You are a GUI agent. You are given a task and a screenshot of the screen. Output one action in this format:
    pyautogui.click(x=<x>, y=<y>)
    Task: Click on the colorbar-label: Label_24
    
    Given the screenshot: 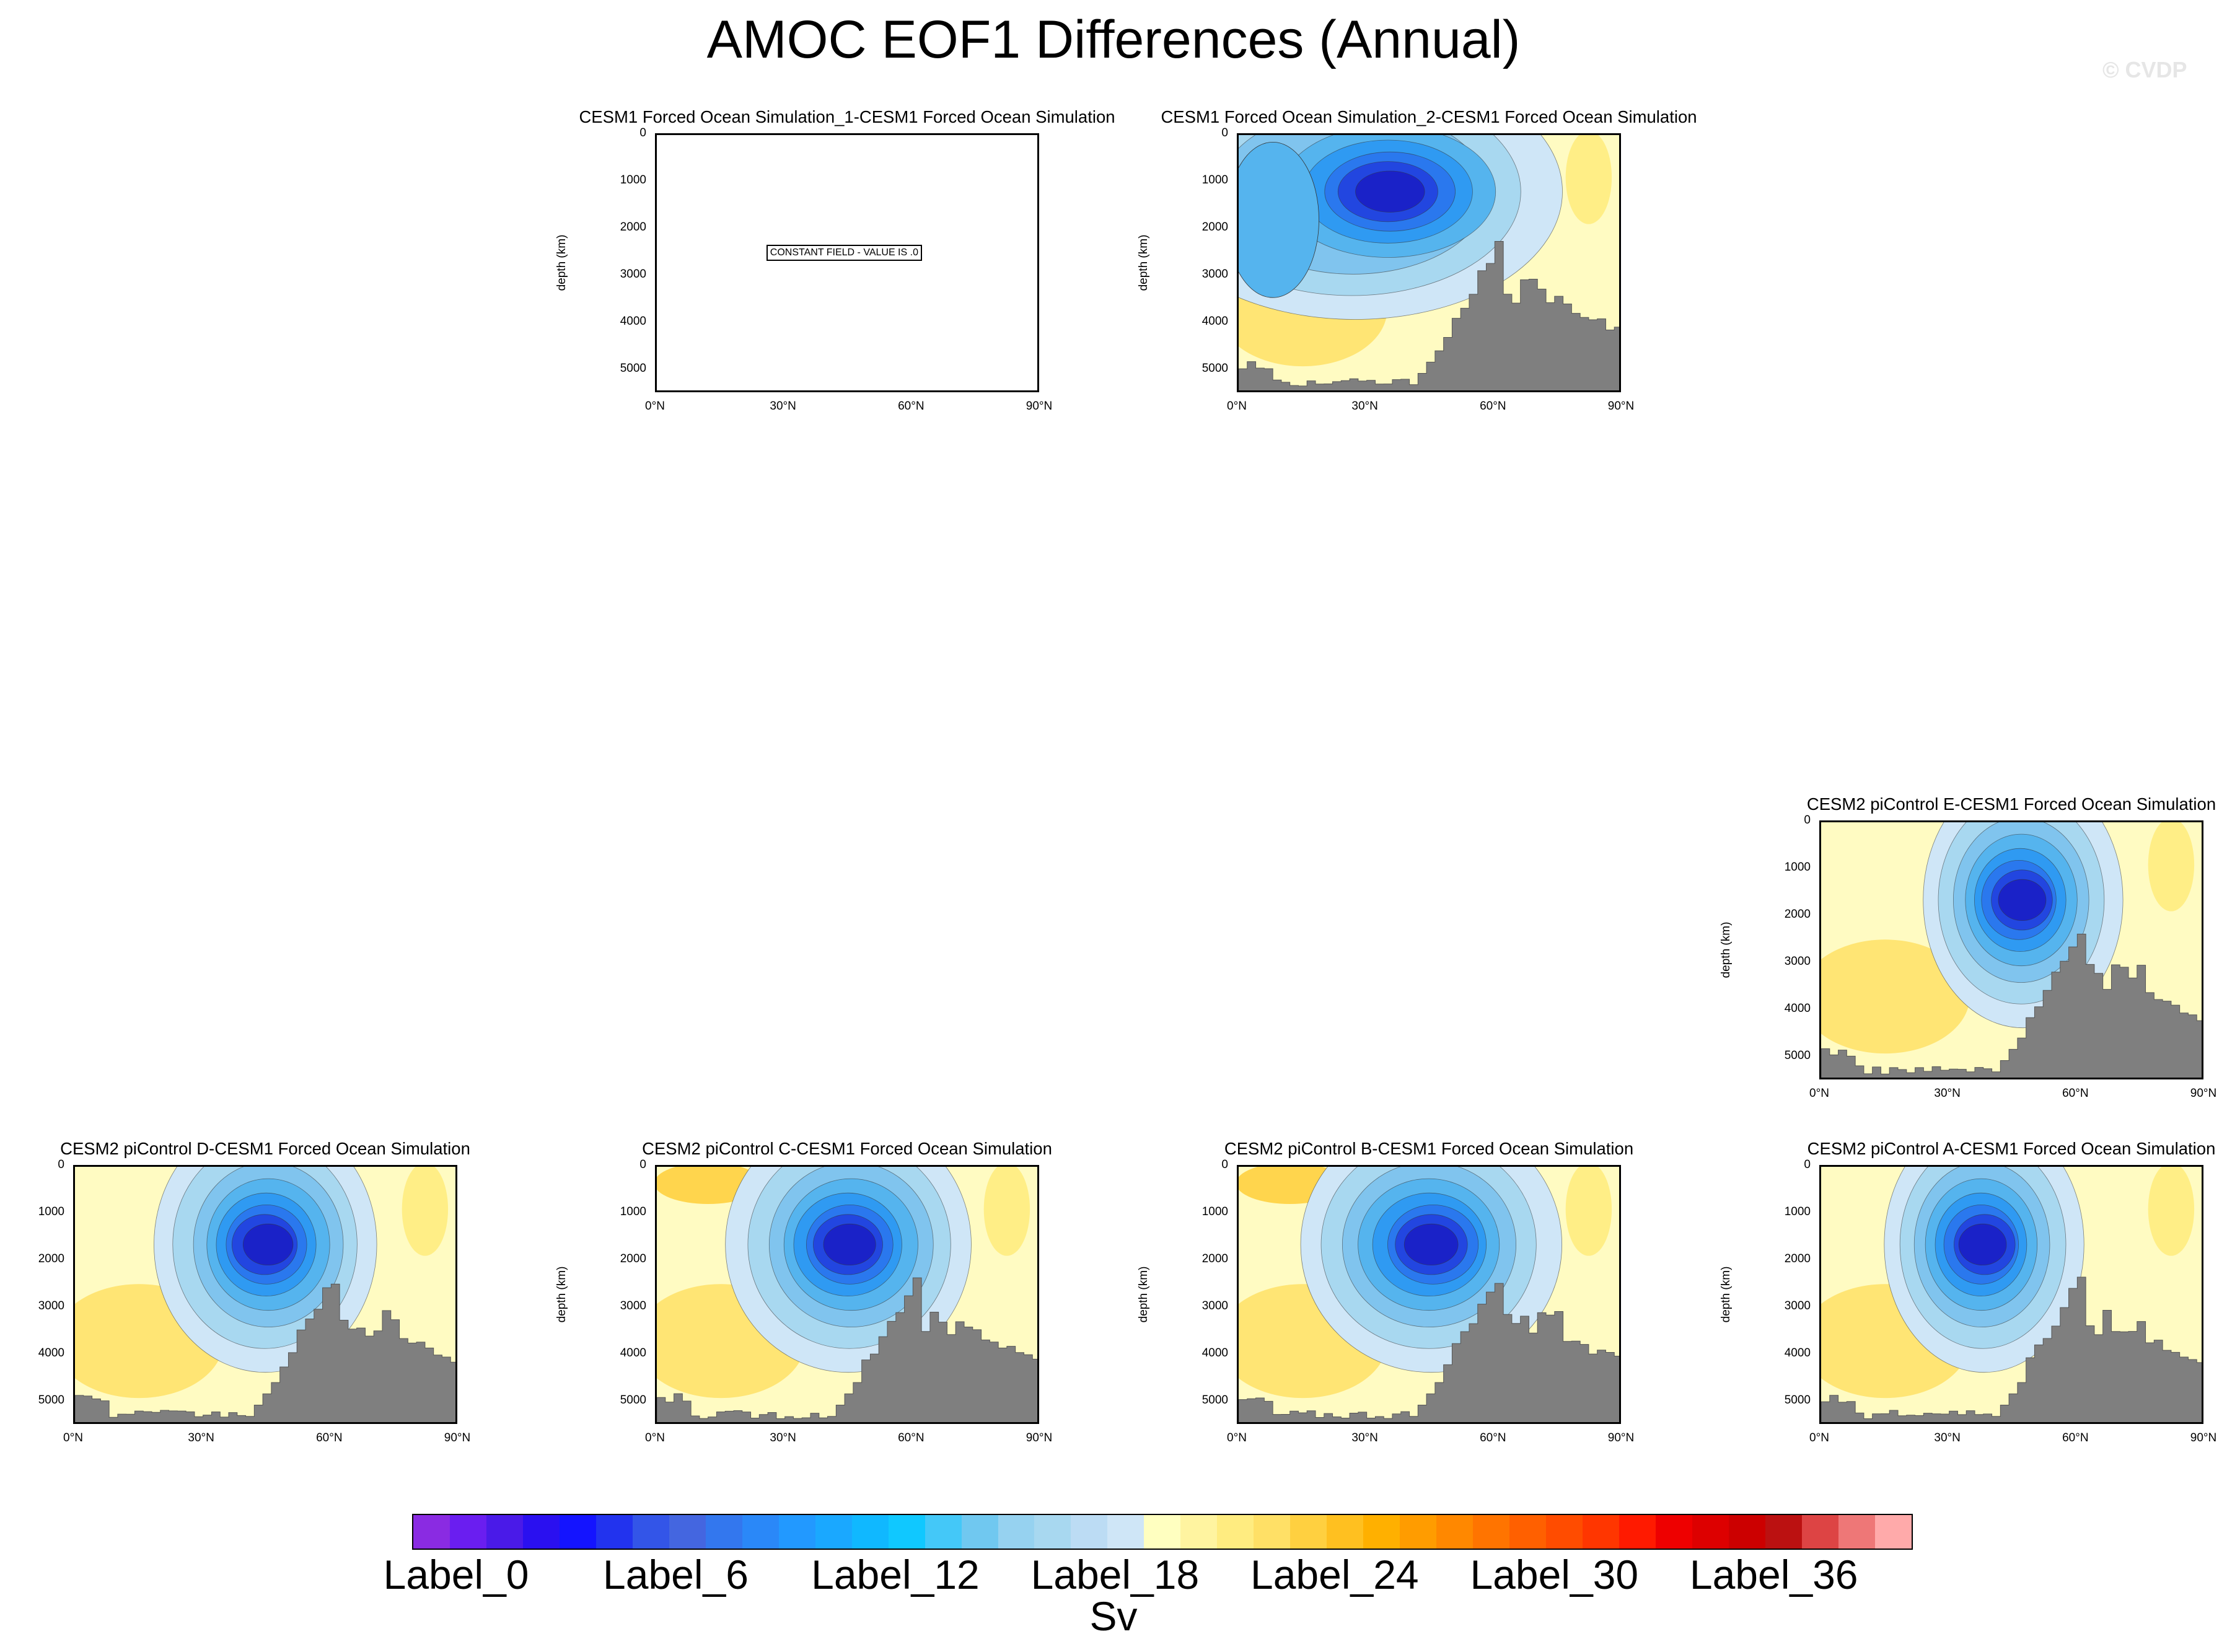 What is the action you would take?
    pyautogui.click(x=1335, y=1574)
    